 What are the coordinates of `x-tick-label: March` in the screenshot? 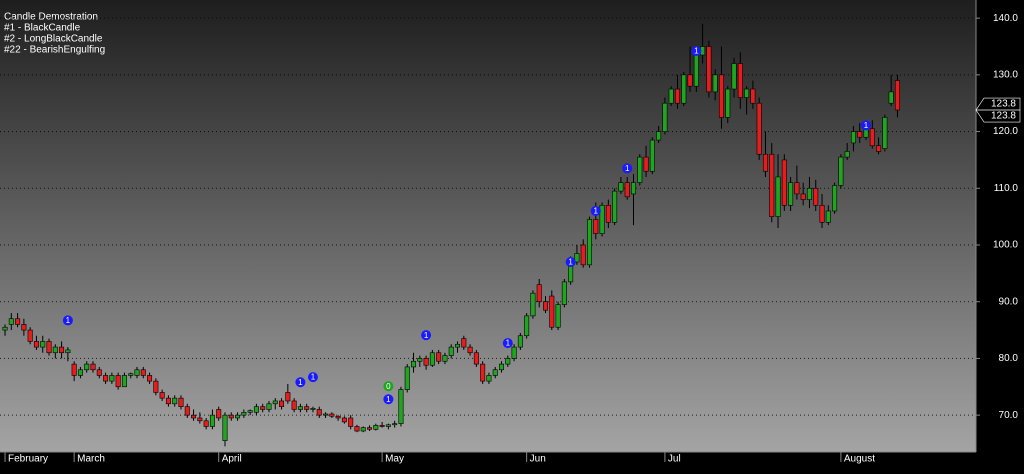 It's located at (91, 459).